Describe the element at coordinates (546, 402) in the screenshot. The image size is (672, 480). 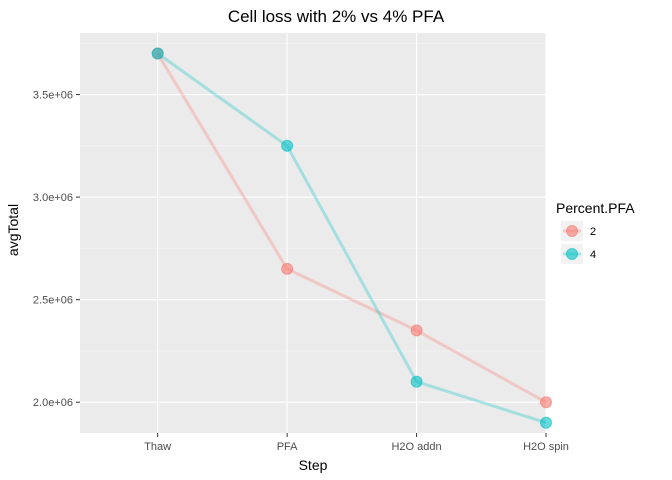
I see `data-point-2-H2O-spin` at that location.